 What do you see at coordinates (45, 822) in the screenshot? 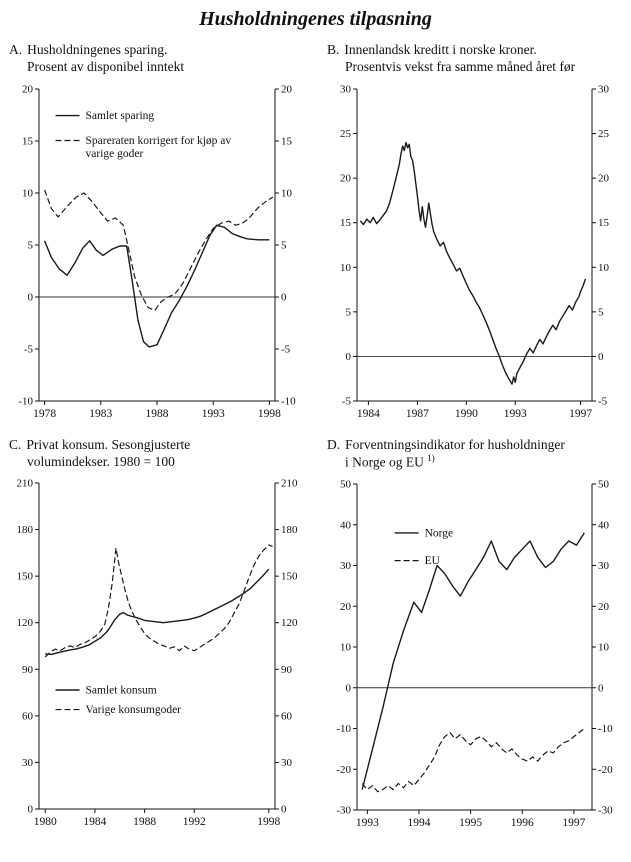
I see `svg-text: 1980` at bounding box center [45, 822].